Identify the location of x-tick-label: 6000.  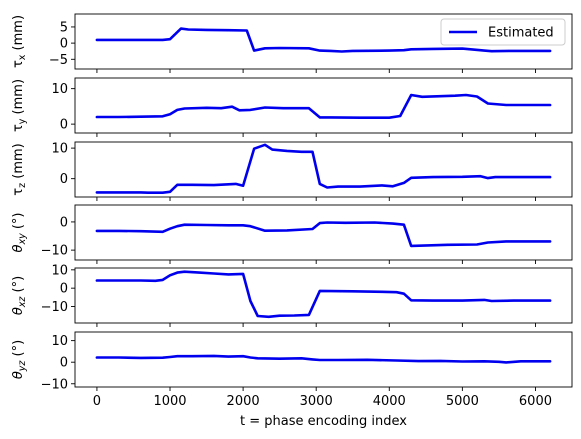
(535, 401).